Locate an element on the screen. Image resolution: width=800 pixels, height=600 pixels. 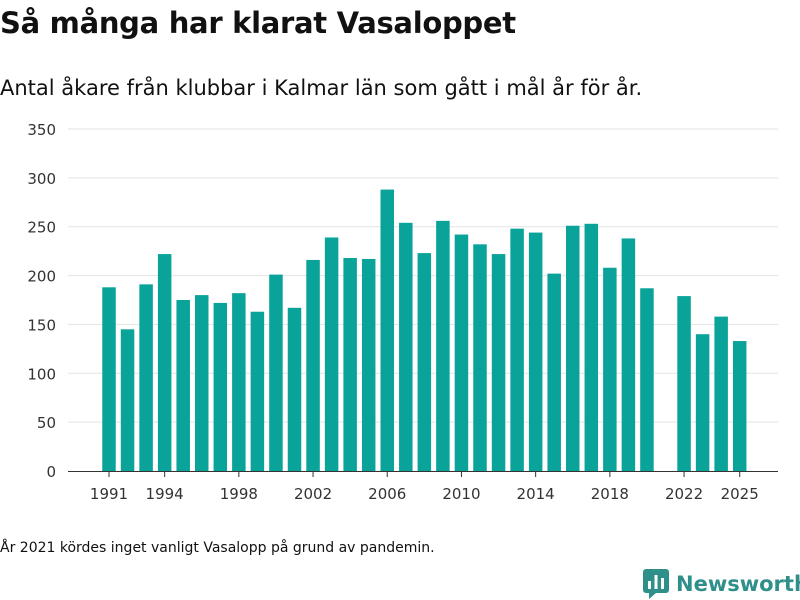
x-tick-label: 1998 is located at coordinates (239, 494).